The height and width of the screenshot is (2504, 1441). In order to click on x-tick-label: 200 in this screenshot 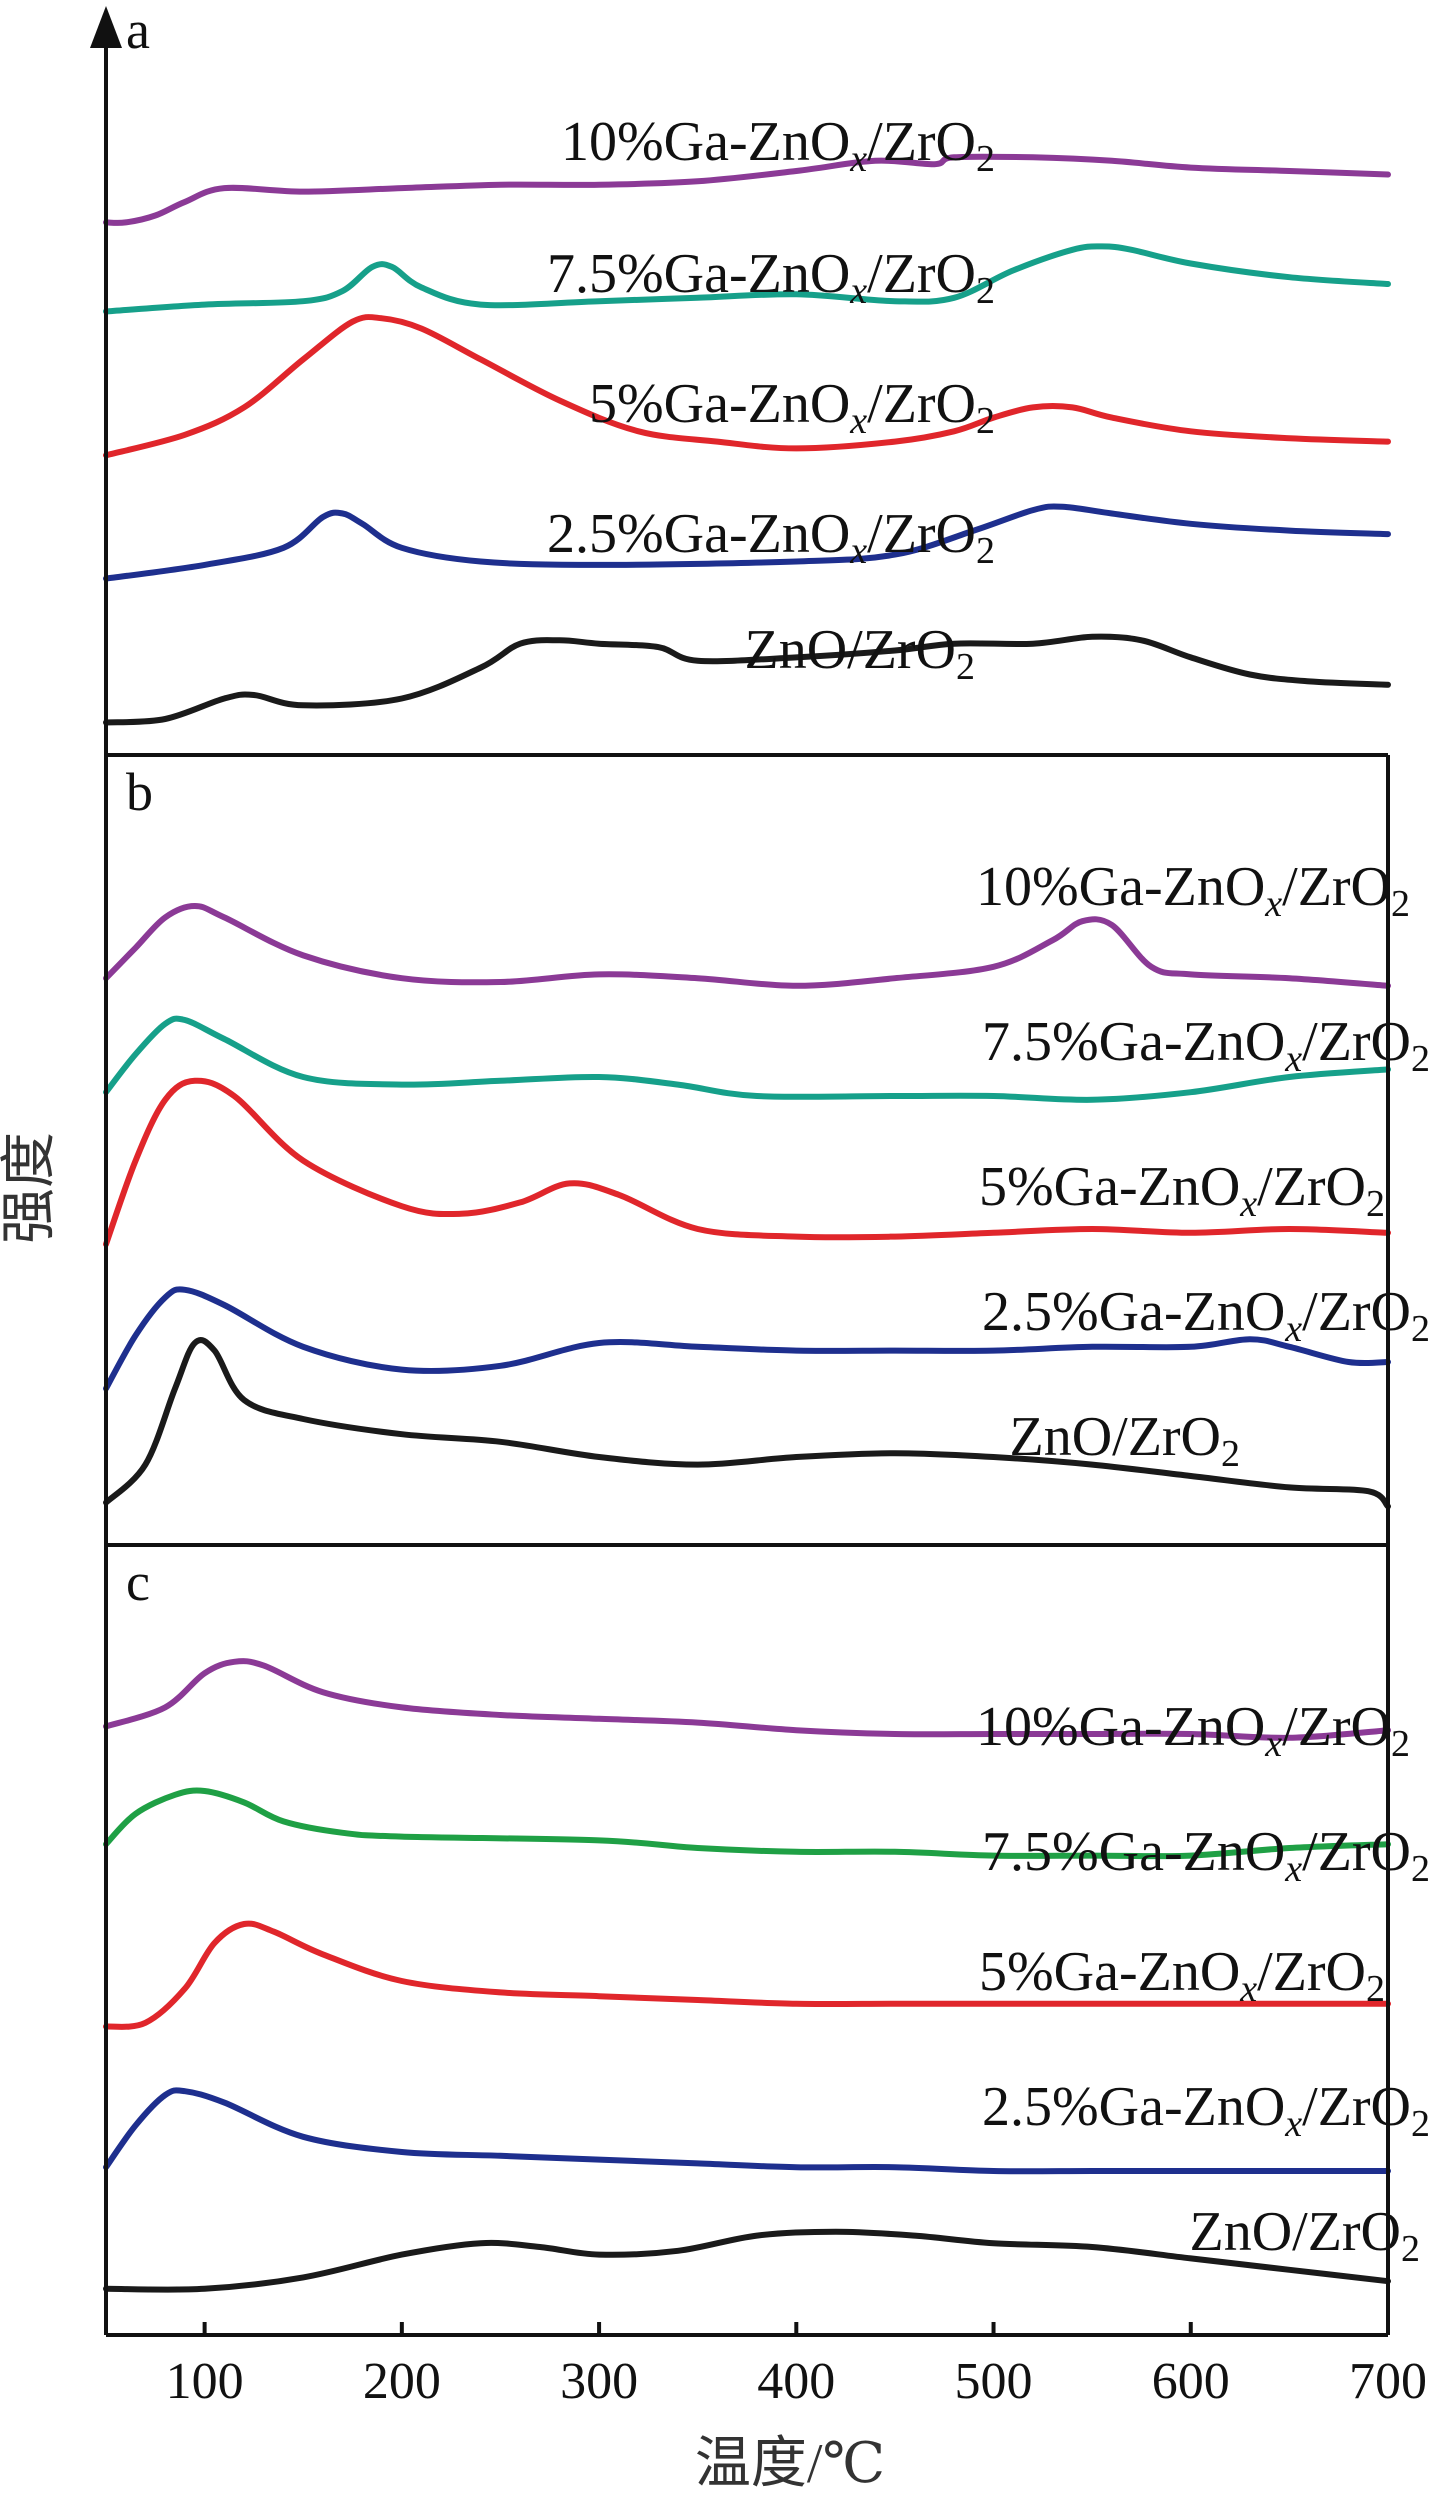, I will do `click(402, 2381)`.